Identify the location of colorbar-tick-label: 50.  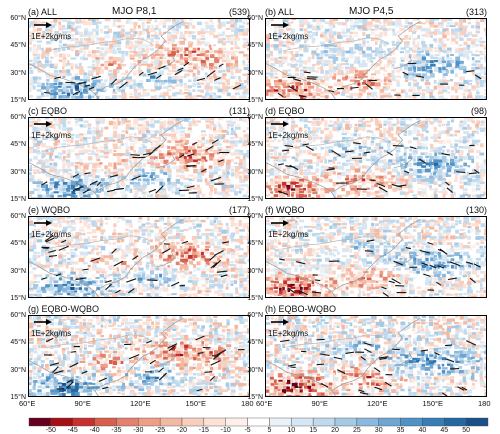
(466, 430).